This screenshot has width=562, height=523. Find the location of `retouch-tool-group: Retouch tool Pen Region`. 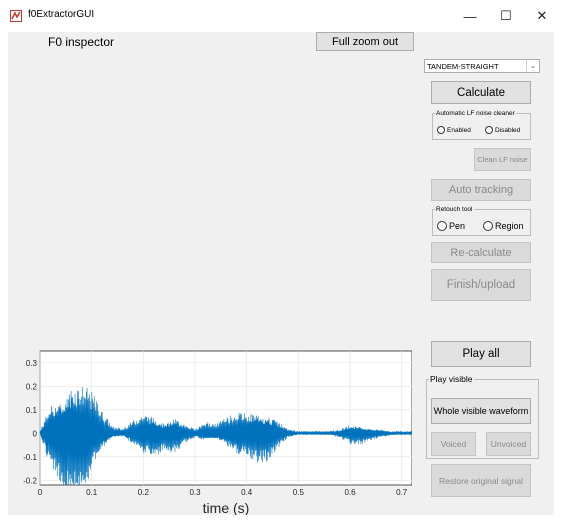

retouch-tool-group: Retouch tool Pen Region is located at coordinates (481, 221).